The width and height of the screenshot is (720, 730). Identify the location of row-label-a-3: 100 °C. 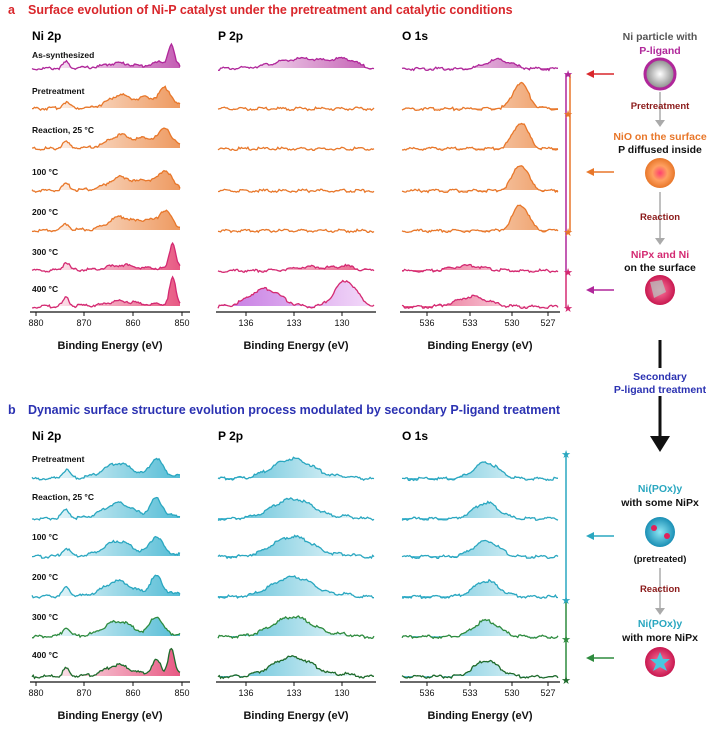
(45, 172).